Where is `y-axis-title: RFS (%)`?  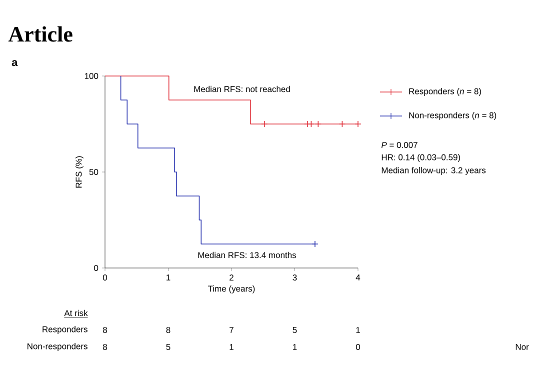
y-axis-title: RFS (%) is located at coordinates (80, 172).